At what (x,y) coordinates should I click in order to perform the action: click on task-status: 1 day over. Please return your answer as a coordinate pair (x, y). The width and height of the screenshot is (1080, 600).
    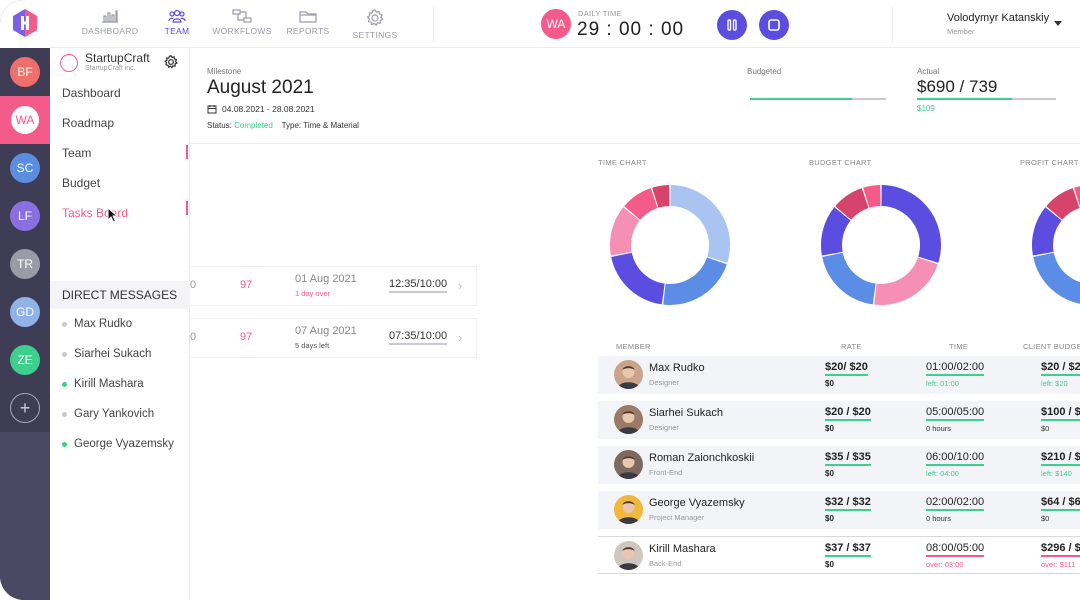
    Looking at the image, I should click on (313, 293).